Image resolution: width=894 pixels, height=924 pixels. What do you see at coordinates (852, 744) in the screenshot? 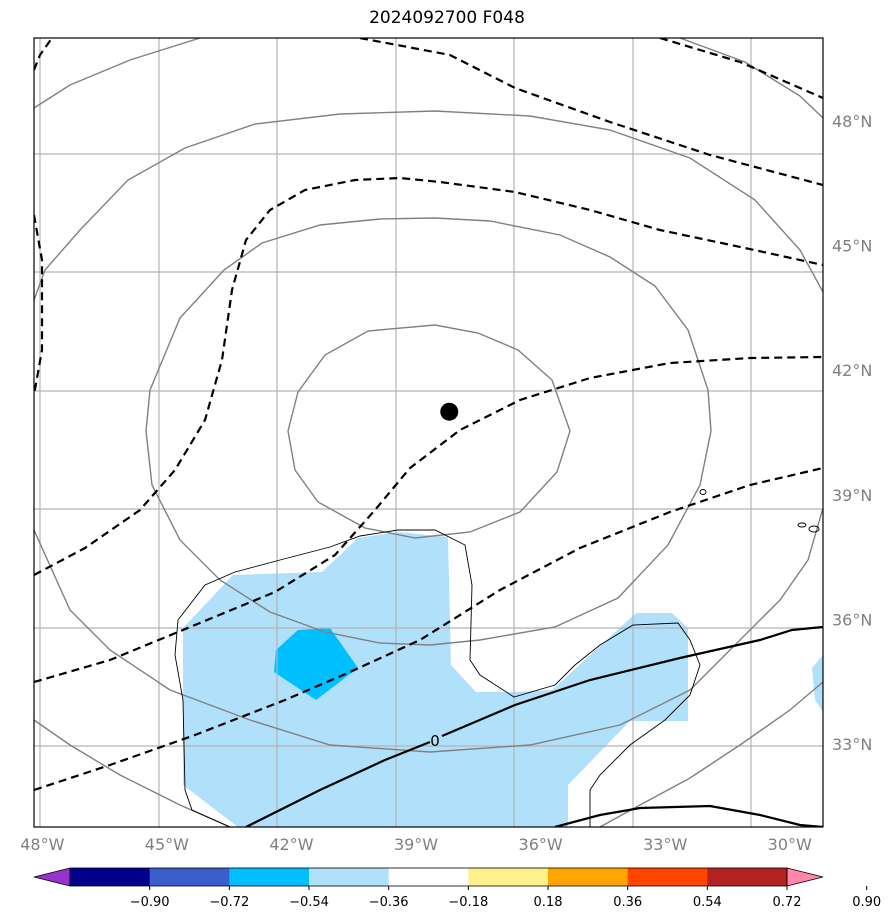
I see `lat-tick-label: 33°N` at bounding box center [852, 744].